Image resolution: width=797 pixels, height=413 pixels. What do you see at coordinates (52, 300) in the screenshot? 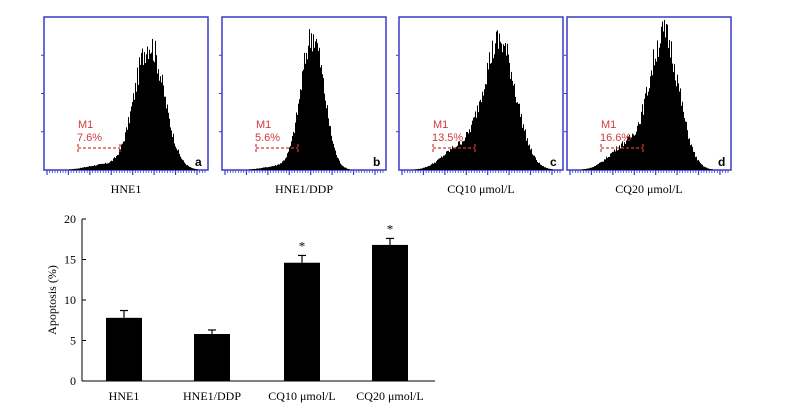
I see `y-axis-label: Apoptosis (%)` at bounding box center [52, 300].